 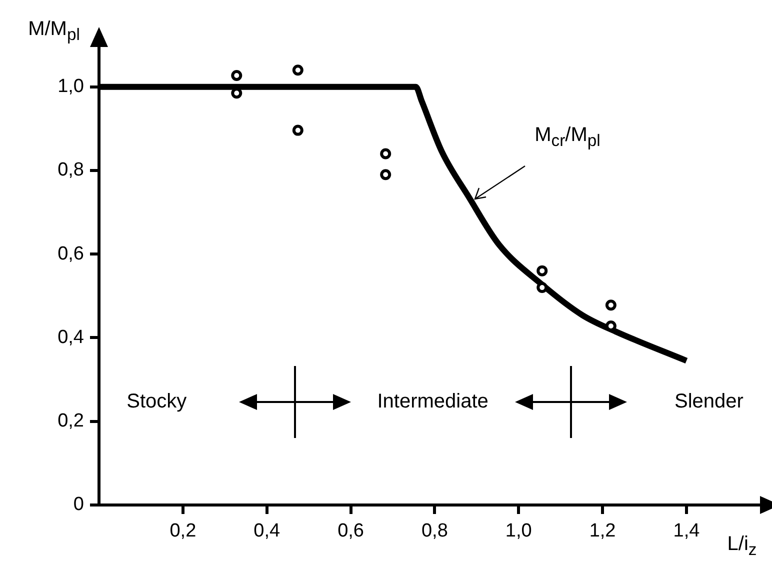 What do you see at coordinates (567, 137) in the screenshot?
I see `annotation: M$_{cr}$/M$_{pl}$` at bounding box center [567, 137].